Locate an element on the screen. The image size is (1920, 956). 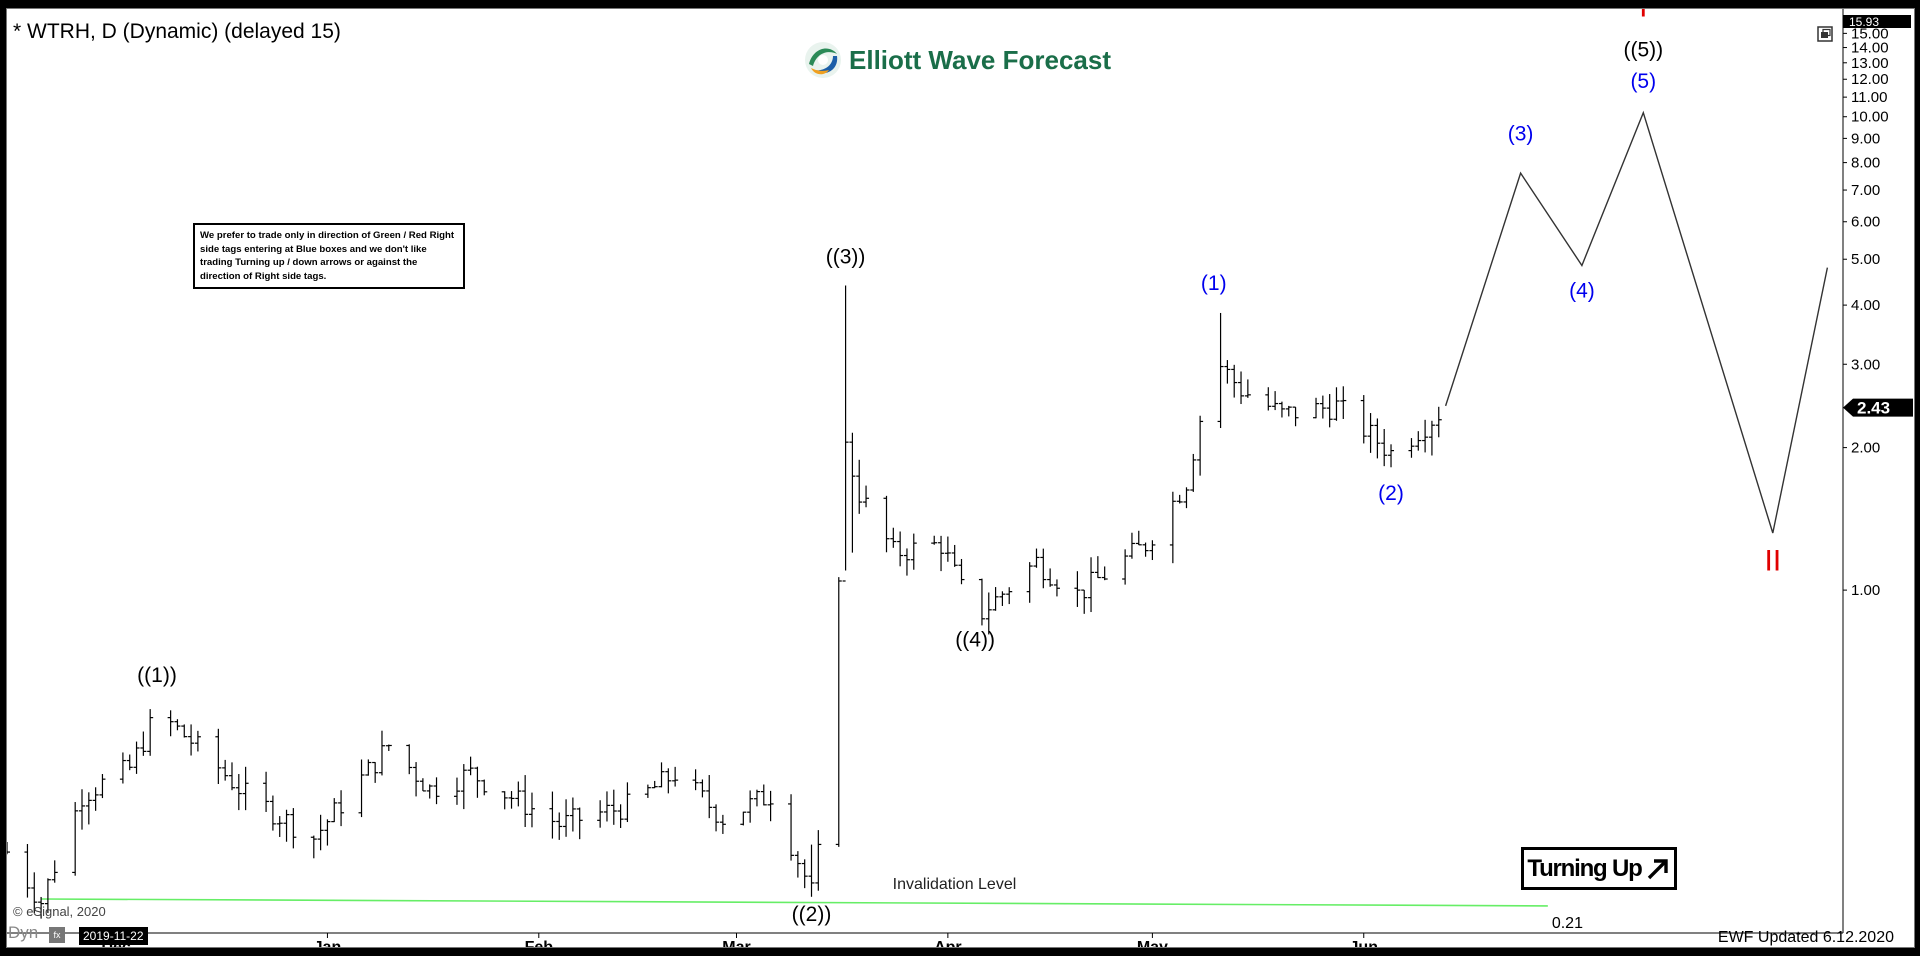
turning-up-badge: Turning Up is located at coordinates (1599, 868).